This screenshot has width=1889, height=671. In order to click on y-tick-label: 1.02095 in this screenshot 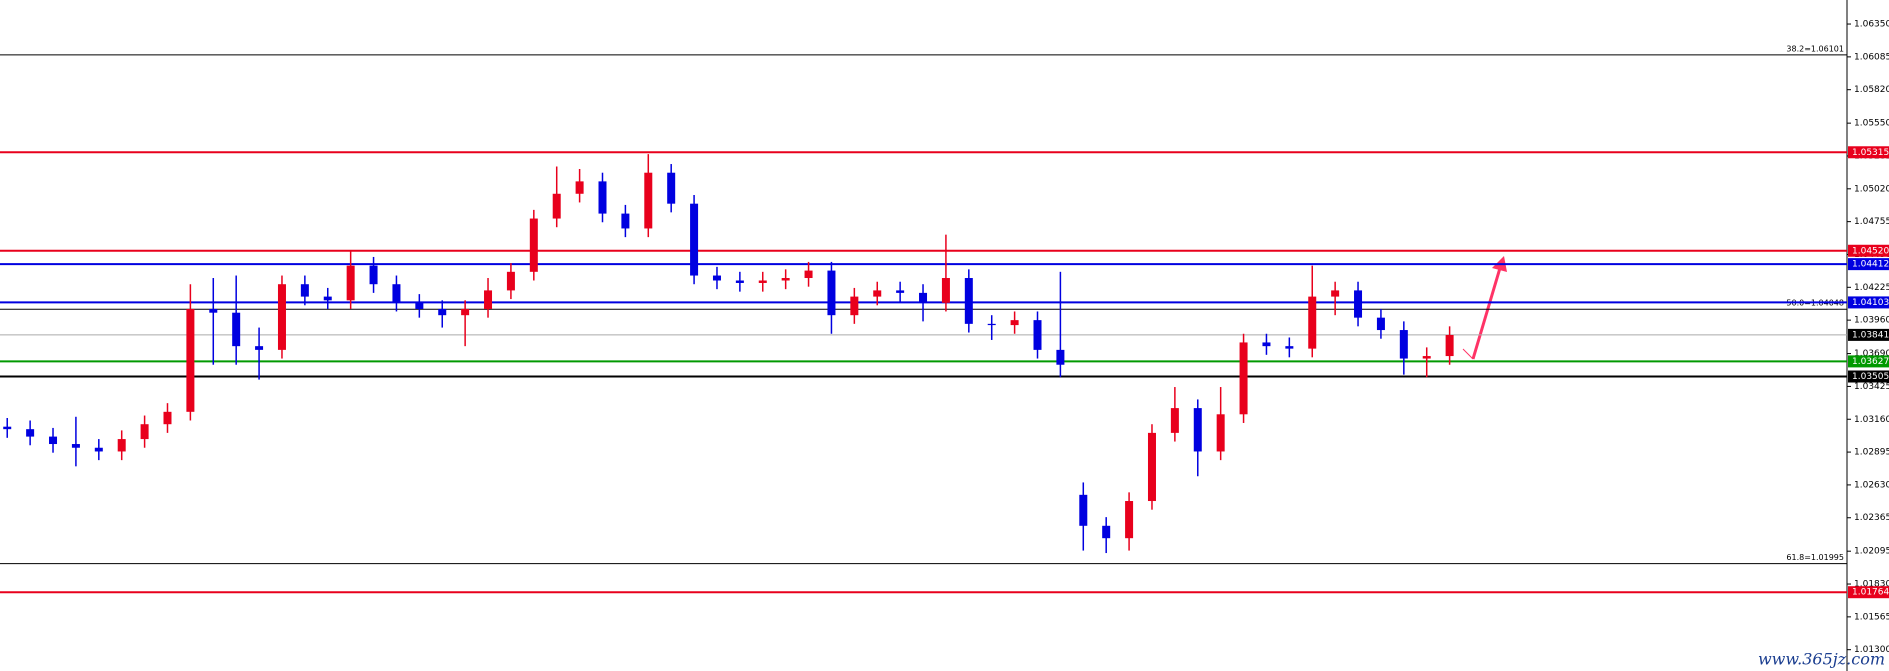, I will do `click(1871, 552)`.